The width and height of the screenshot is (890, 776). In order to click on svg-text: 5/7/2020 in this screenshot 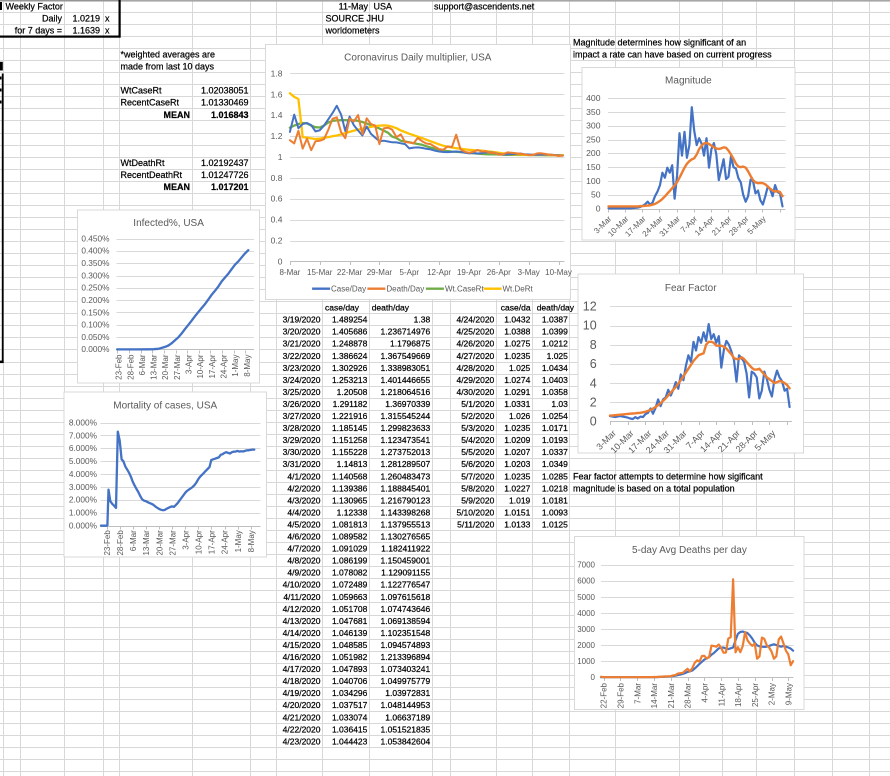, I will do `click(477, 476)`.